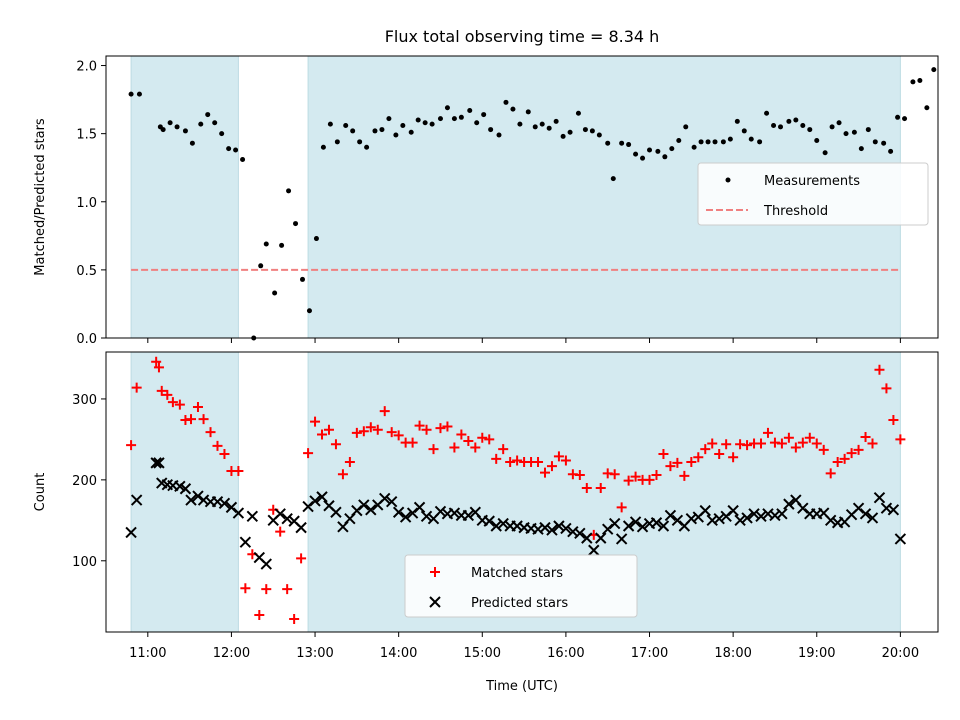 The image size is (960, 720). I want to click on x-tick-label: 18:00, so click(732, 653).